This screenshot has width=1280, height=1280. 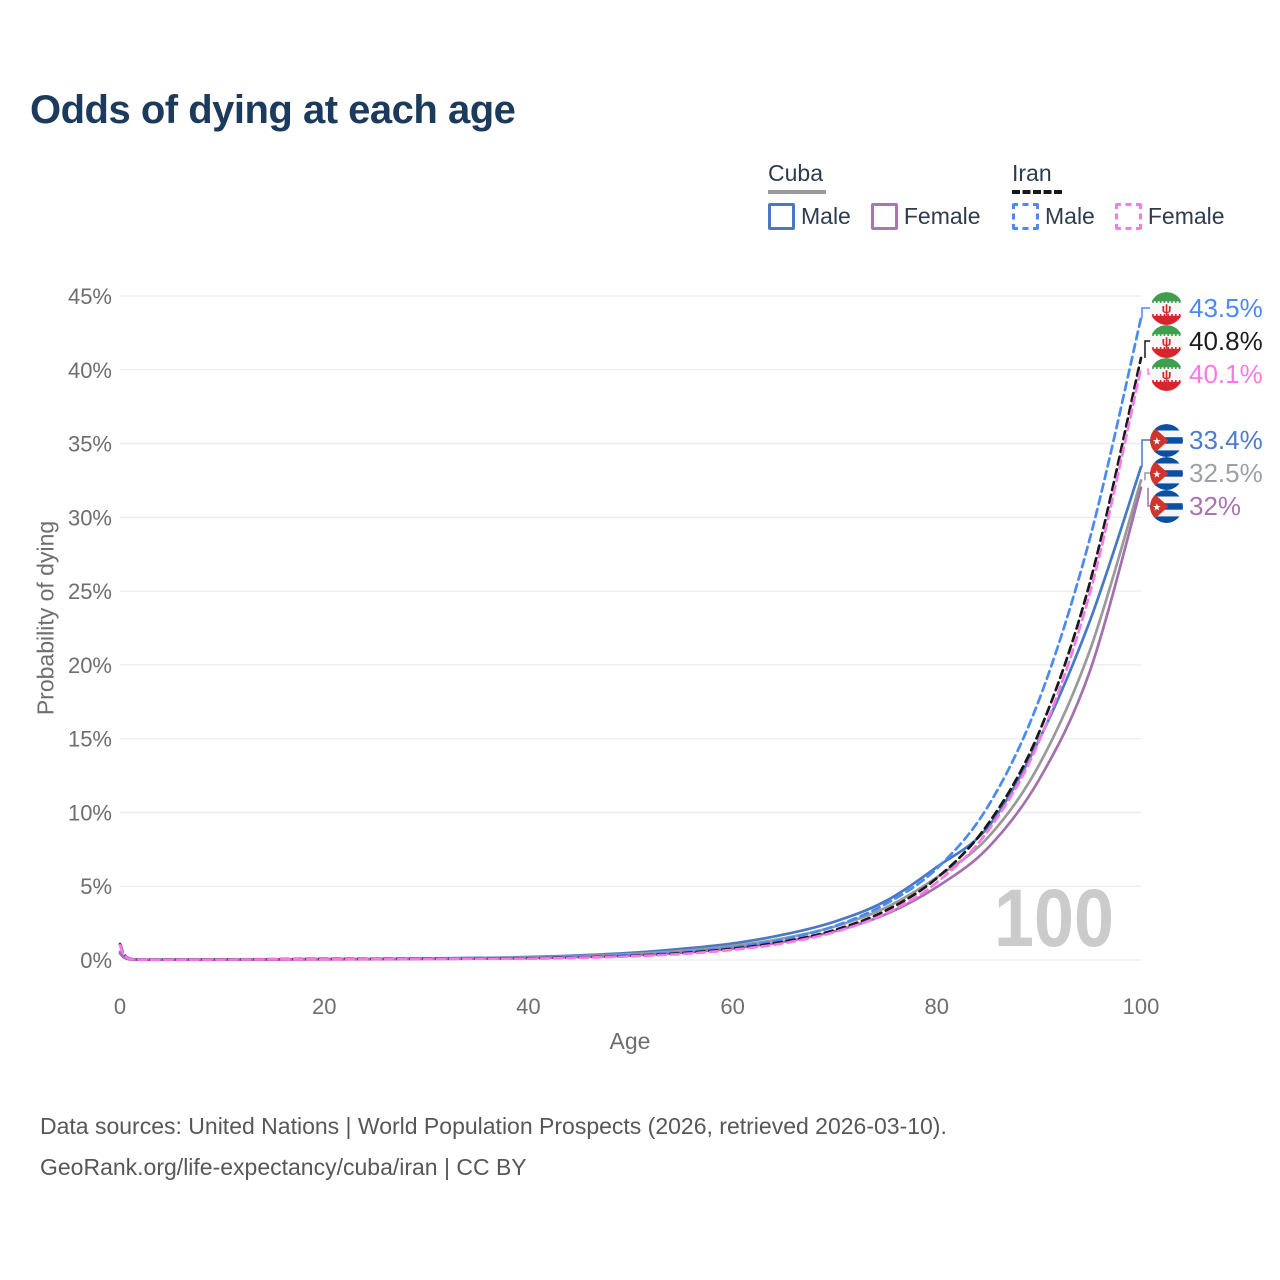 I want to click on cuba-all-line-swatch, so click(x=797, y=192).